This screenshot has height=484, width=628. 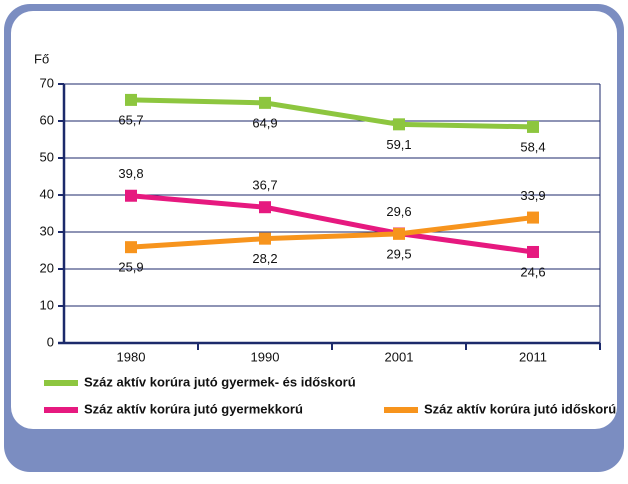 What do you see at coordinates (398, 211) in the screenshot?
I see `data-label: 29,6` at bounding box center [398, 211].